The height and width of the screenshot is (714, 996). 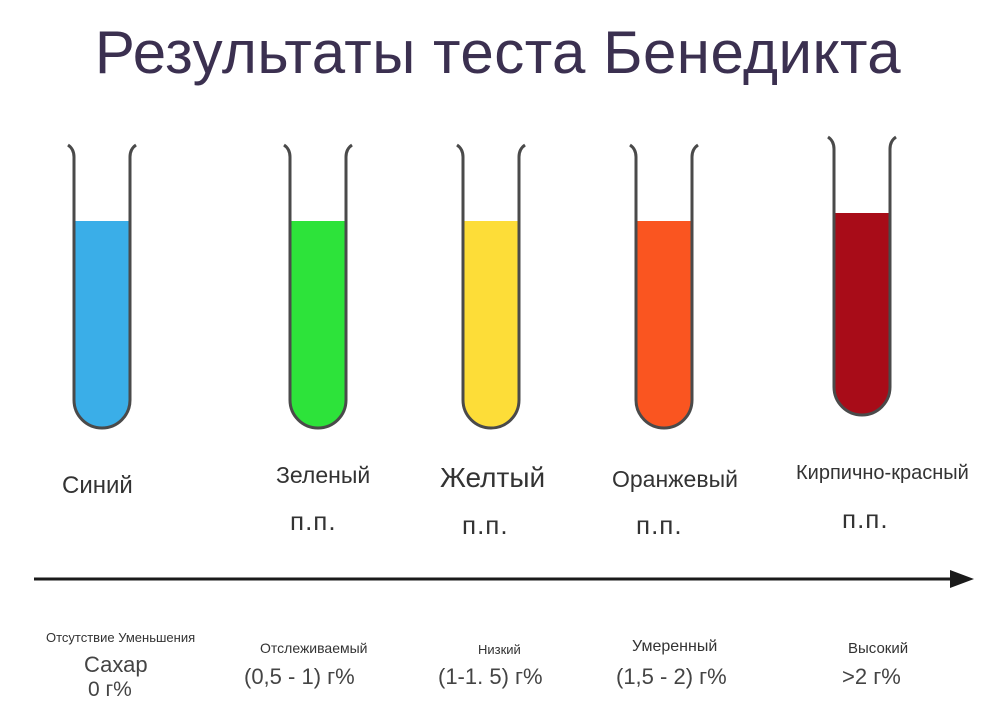 I want to click on color-name-green: Зеленый, so click(x=323, y=475).